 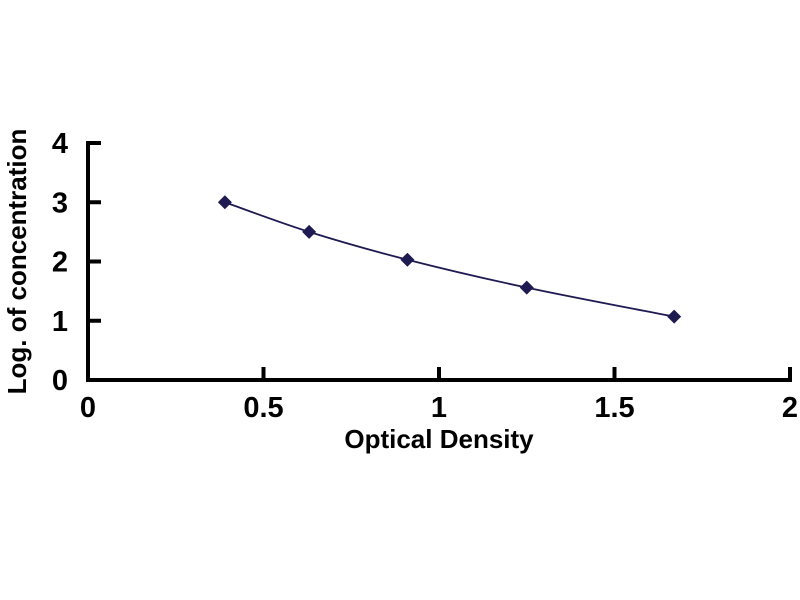 I want to click on x-tick-label: 1.5, so click(x=614, y=408).